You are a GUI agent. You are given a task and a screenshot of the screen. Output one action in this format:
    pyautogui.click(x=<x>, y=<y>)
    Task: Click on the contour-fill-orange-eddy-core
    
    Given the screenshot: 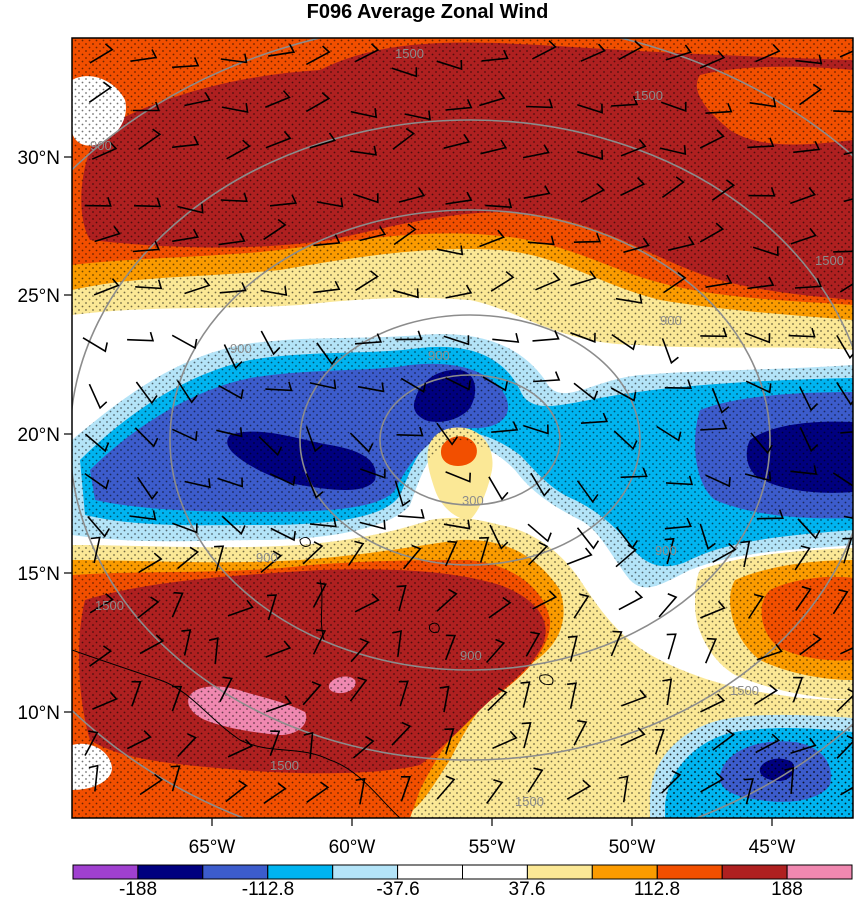 What is the action you would take?
    pyautogui.click(x=458, y=451)
    